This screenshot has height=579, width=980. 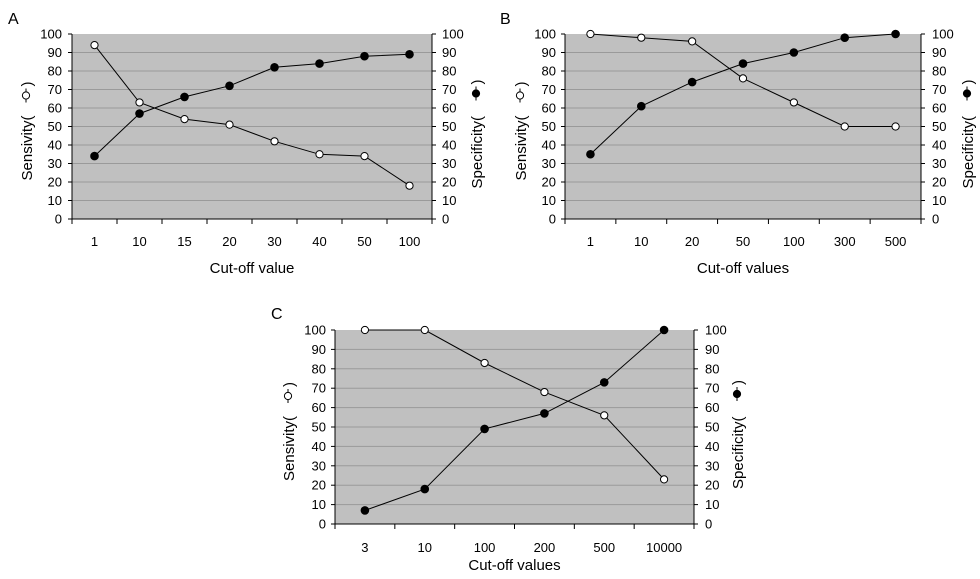 I want to click on series-line-sensitivity, so click(x=252, y=115).